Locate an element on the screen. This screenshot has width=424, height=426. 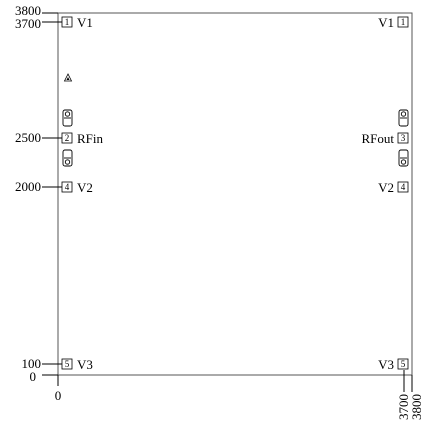
x-label-3800: 3800 is located at coordinates (416, 407).